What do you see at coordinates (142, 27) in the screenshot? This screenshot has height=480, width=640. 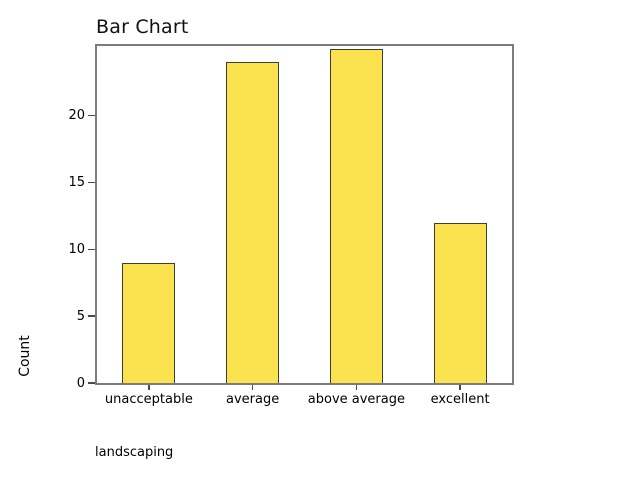 I see `chart-title: Bar Chart` at bounding box center [142, 27].